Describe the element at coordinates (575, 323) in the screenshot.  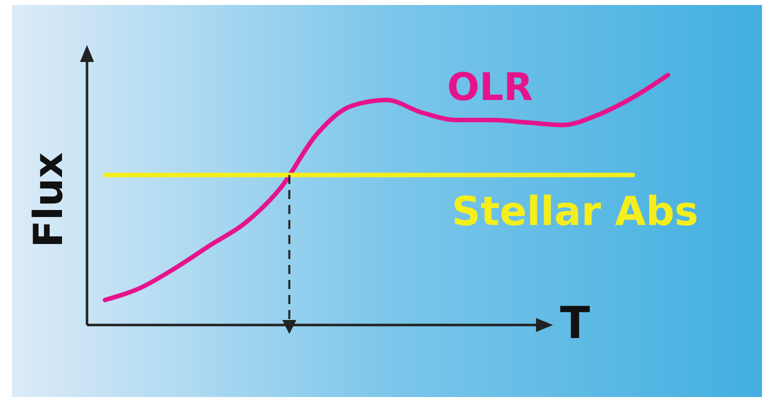
I see `x-axis-title: T` at that location.